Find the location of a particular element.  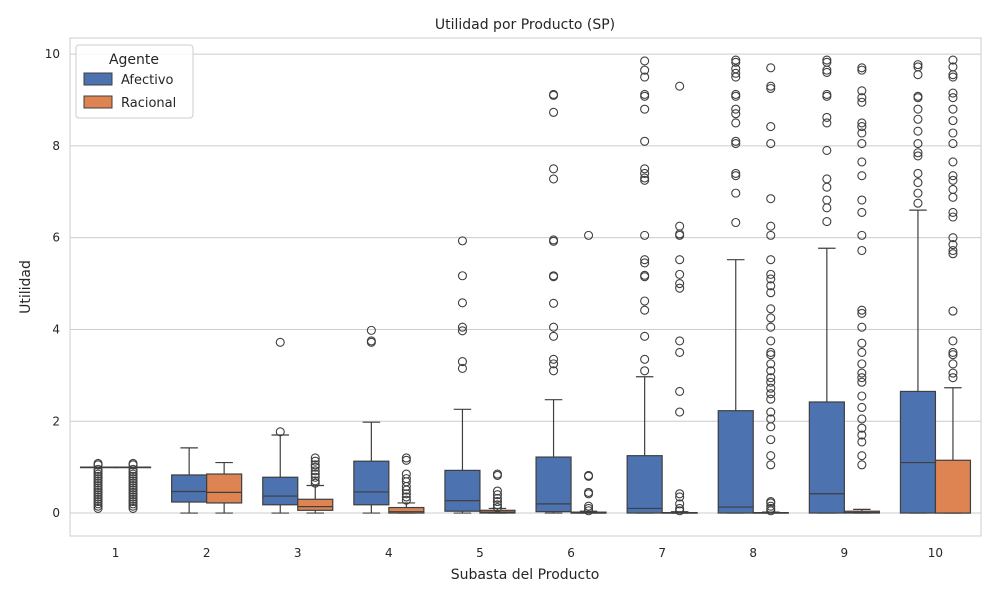

x-tick-label: 10 is located at coordinates (935, 553).